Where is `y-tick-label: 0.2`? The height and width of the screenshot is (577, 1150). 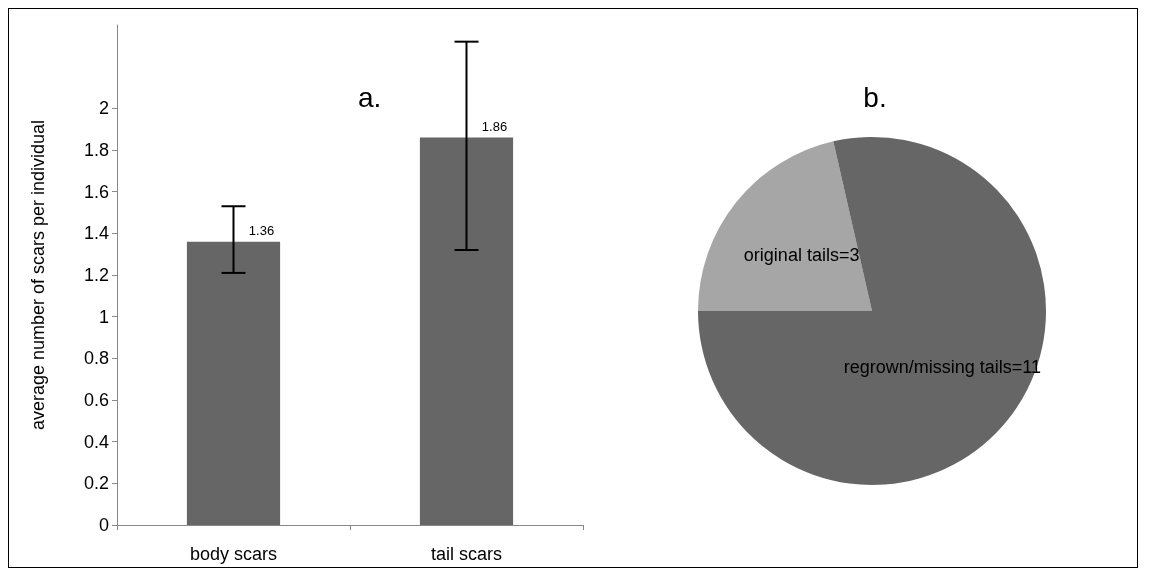
y-tick-label: 0.2 is located at coordinates (96, 483).